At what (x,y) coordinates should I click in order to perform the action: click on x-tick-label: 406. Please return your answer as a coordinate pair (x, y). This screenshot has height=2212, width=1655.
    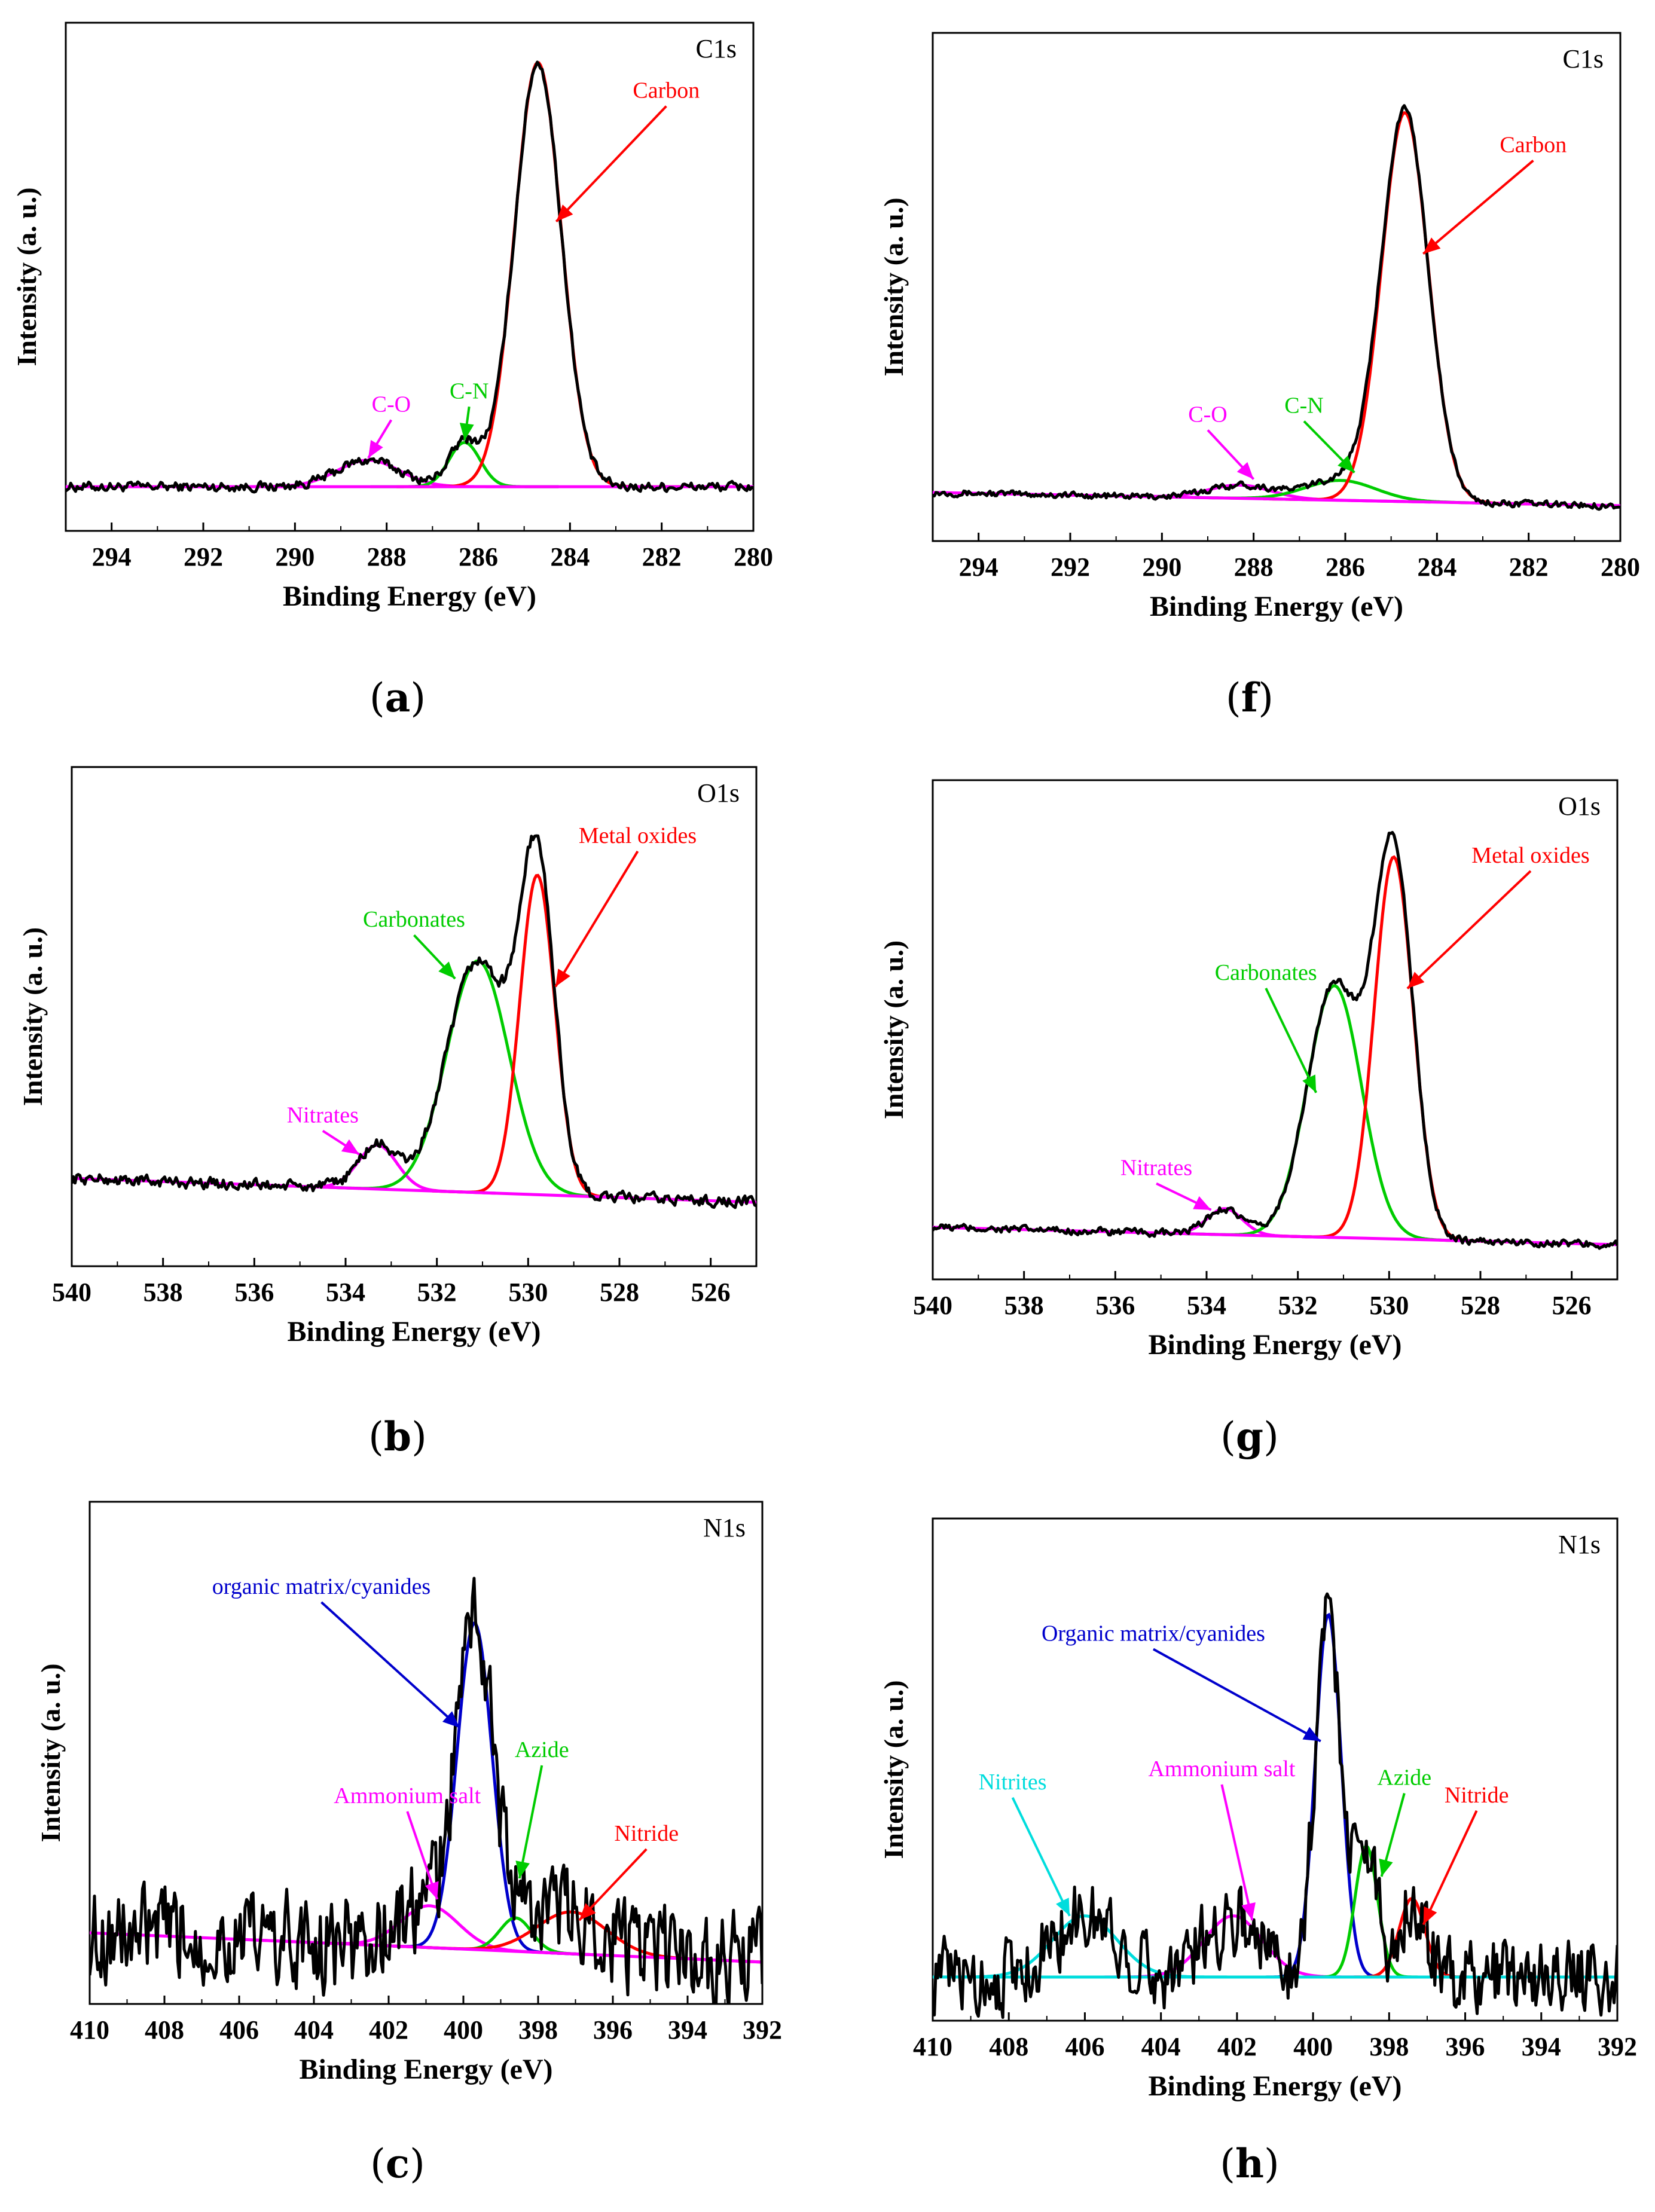
    Looking at the image, I should click on (1084, 2046).